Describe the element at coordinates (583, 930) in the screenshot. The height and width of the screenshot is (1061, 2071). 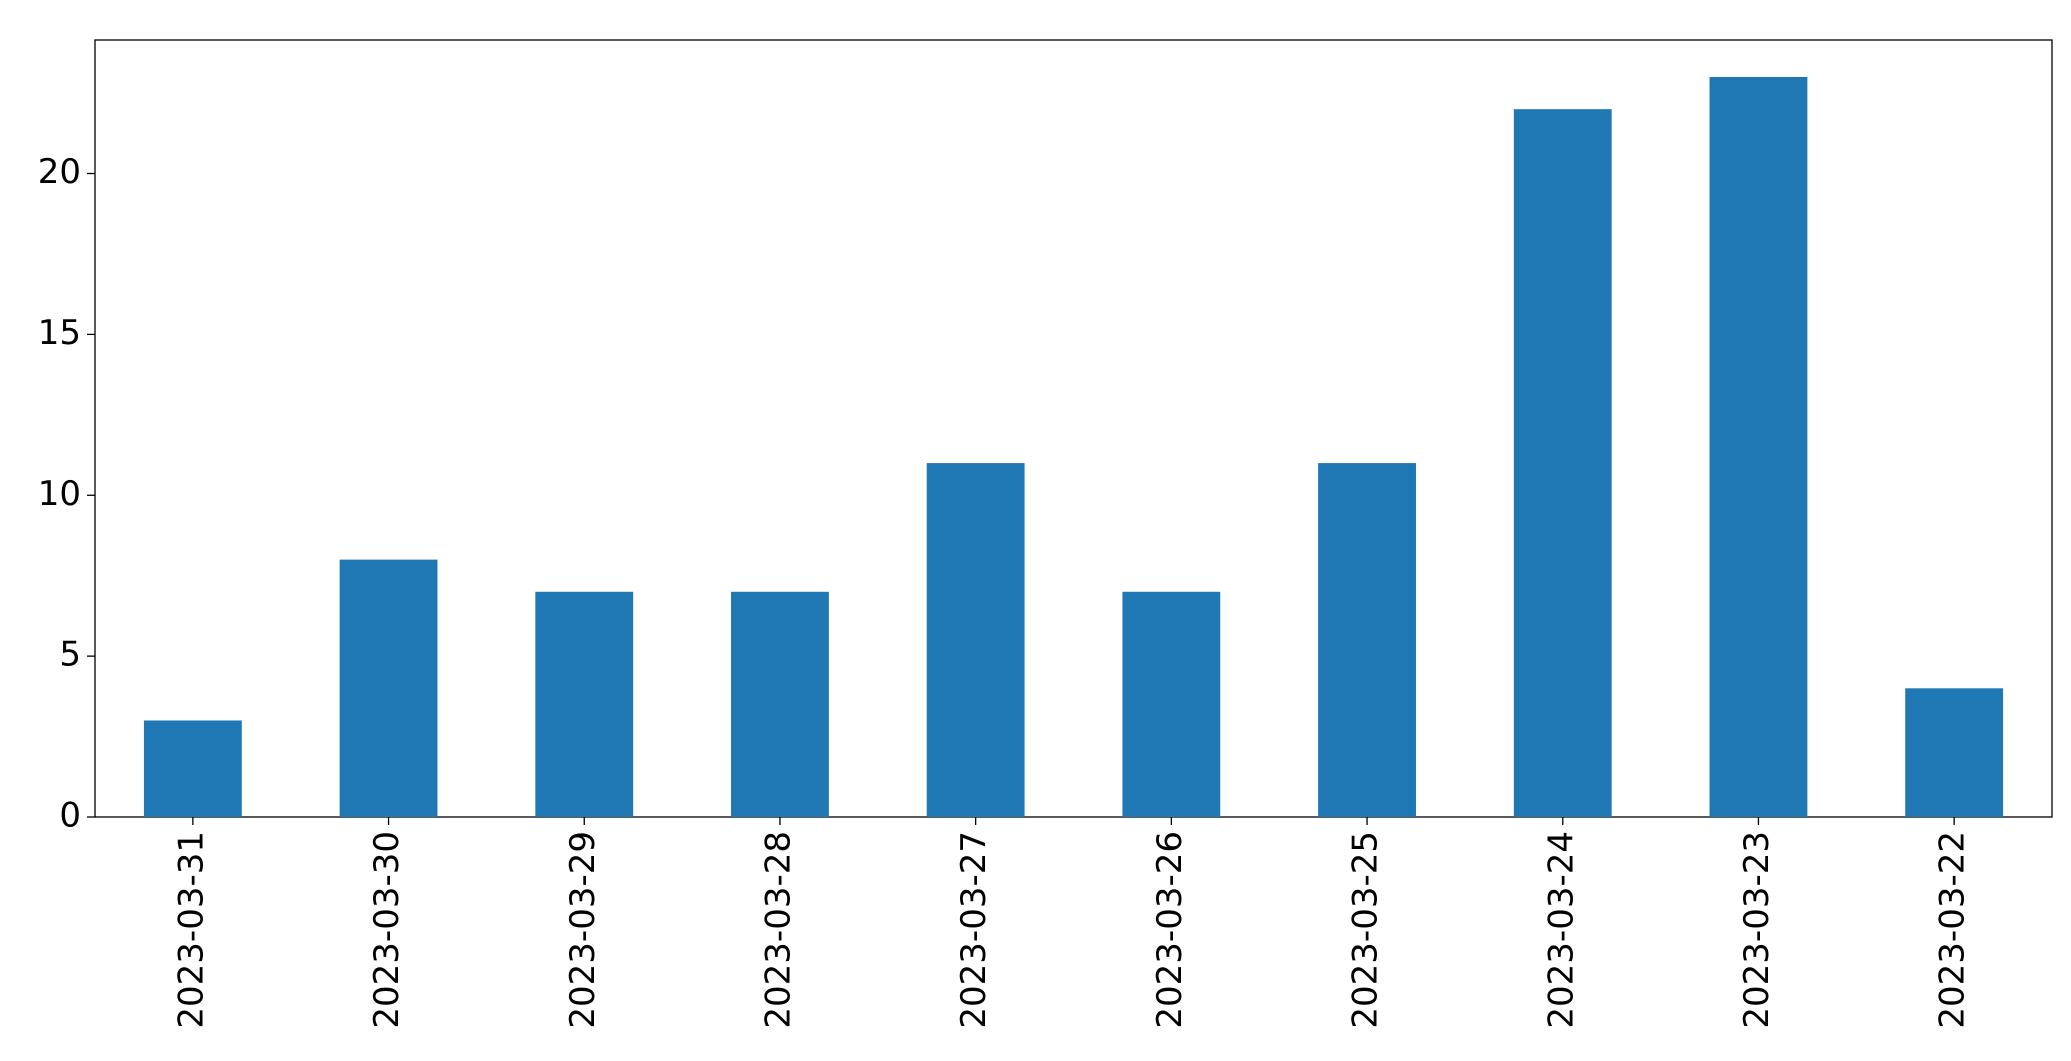
I see `x-tick-label: 2023-03-29` at that location.